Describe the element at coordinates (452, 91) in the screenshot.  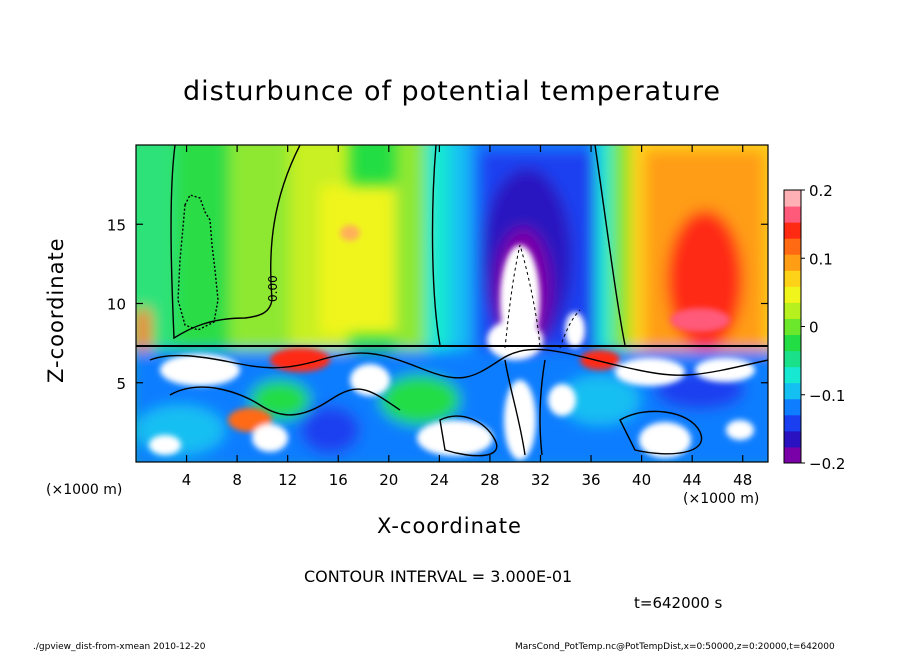
I see `chart-title: disturbunce of potential temperature` at that location.